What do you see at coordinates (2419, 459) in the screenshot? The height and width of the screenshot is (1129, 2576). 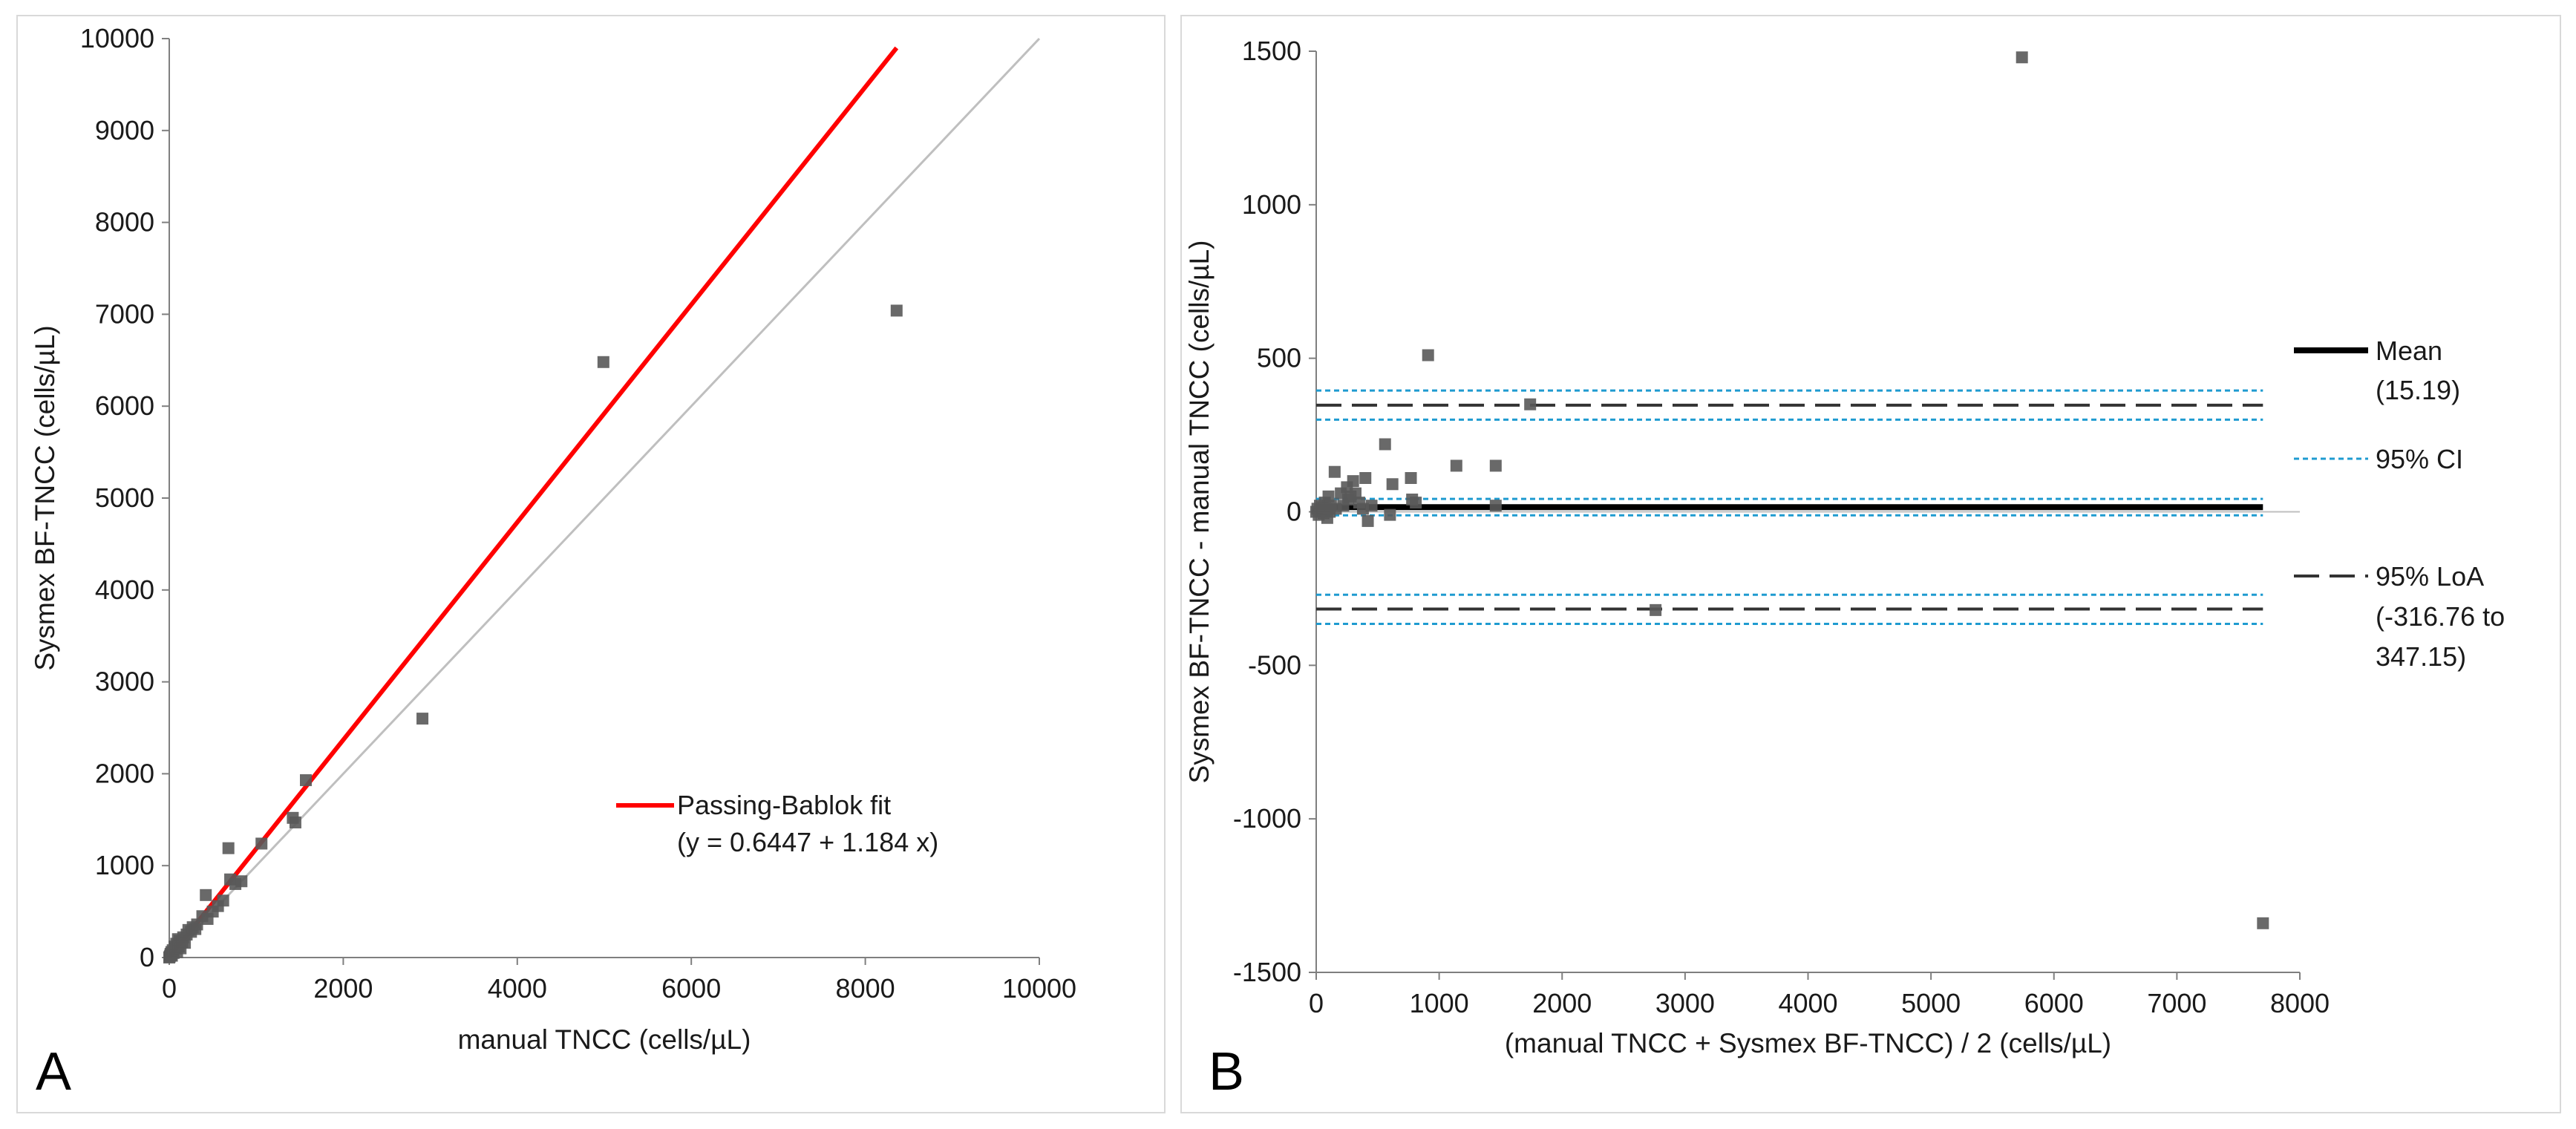 I see `legend-ci-label: 95% CI` at bounding box center [2419, 459].